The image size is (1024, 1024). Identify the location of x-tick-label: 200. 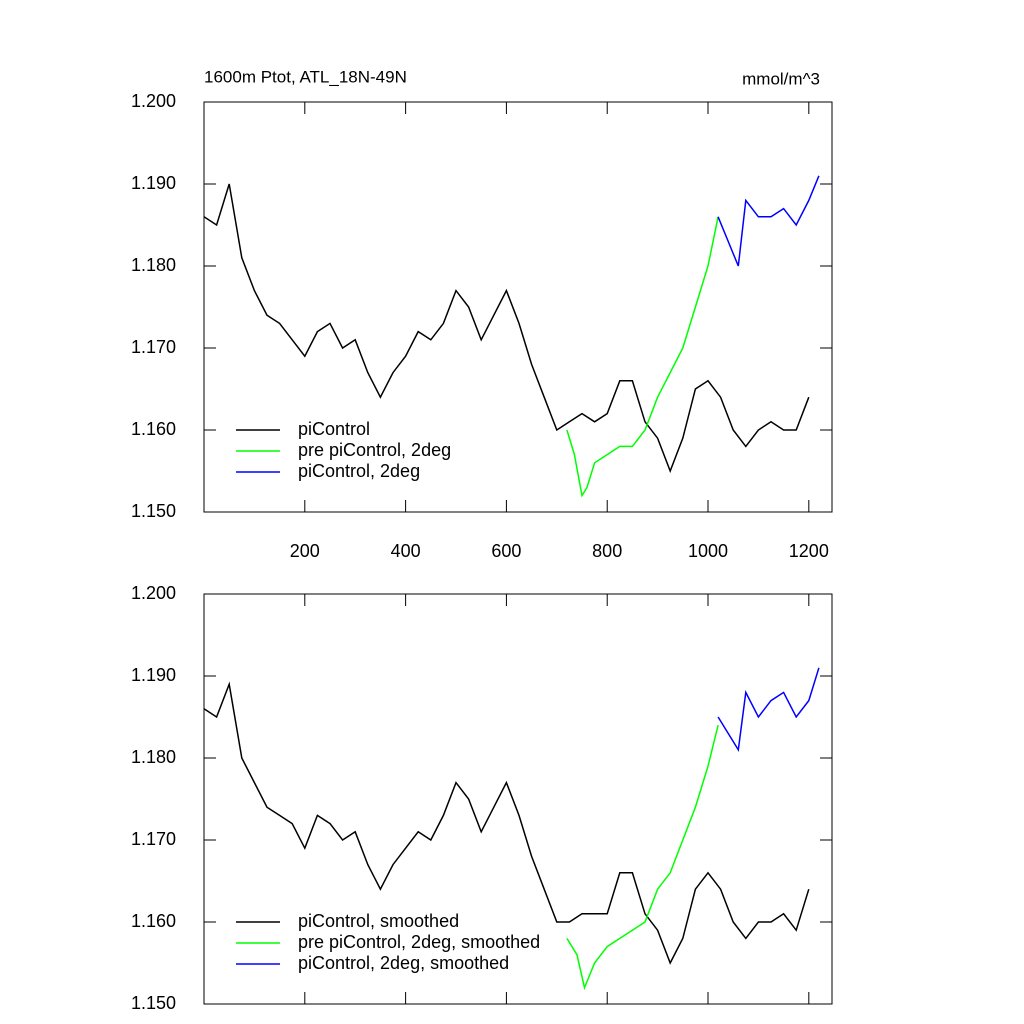
(305, 551).